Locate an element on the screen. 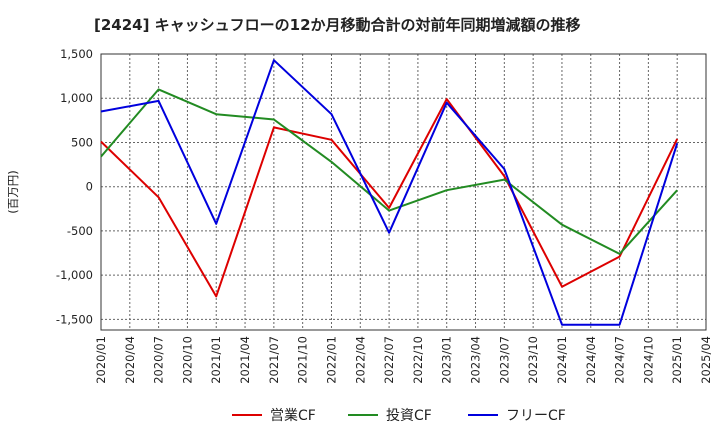 The image size is (720, 440). y-tick-label: -1,500 is located at coordinates (74, 319).